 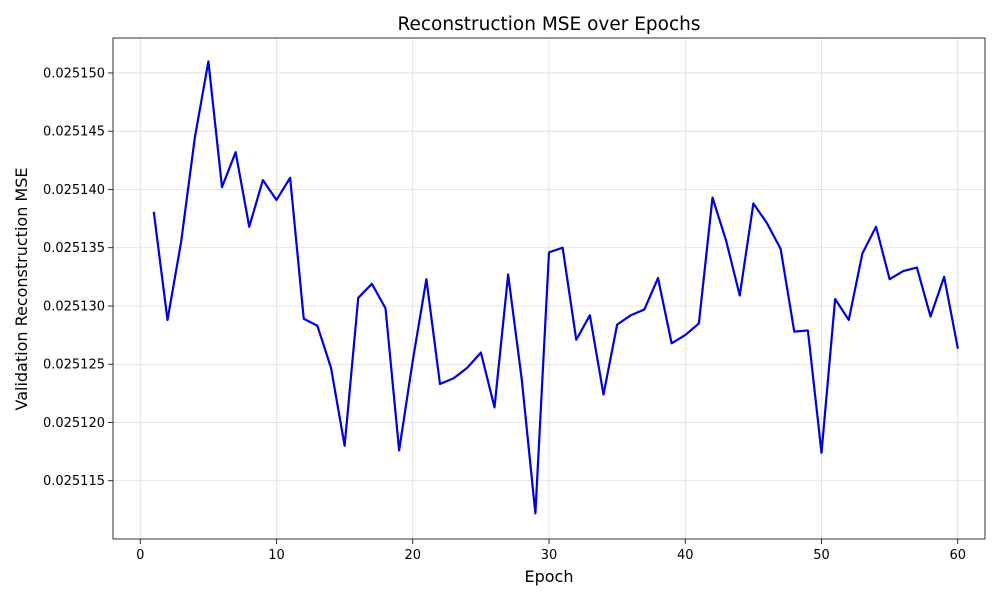 What do you see at coordinates (140, 555) in the screenshot?
I see `x-tick-label: 0` at bounding box center [140, 555].